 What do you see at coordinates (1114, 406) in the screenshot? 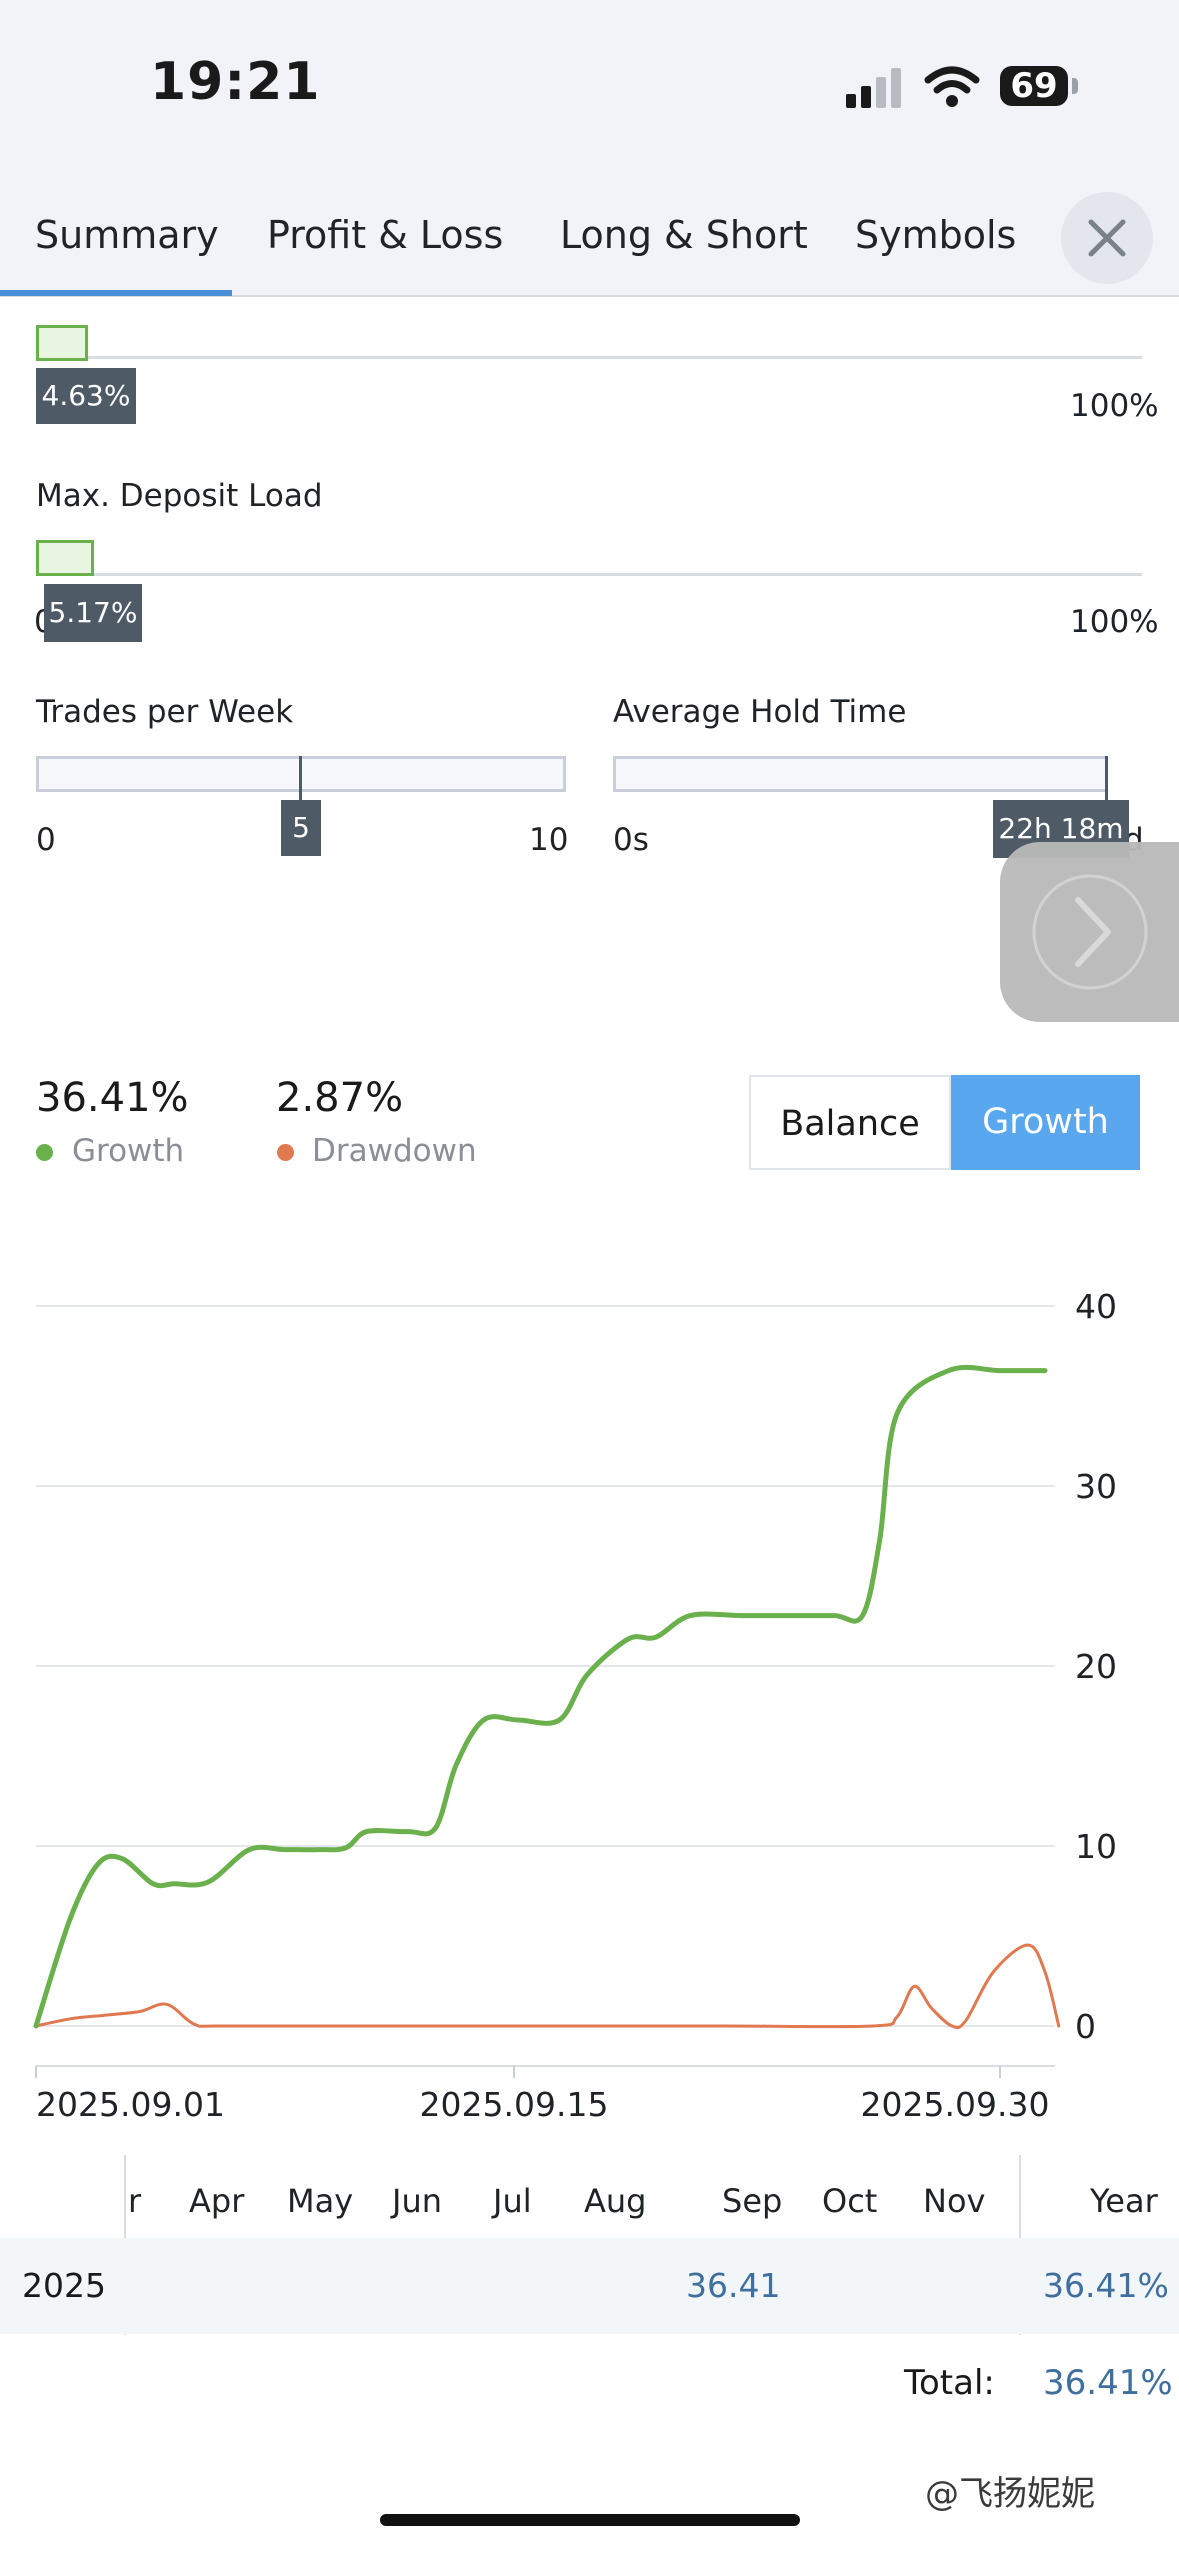
I see `top-slider-max: 100%` at bounding box center [1114, 406].